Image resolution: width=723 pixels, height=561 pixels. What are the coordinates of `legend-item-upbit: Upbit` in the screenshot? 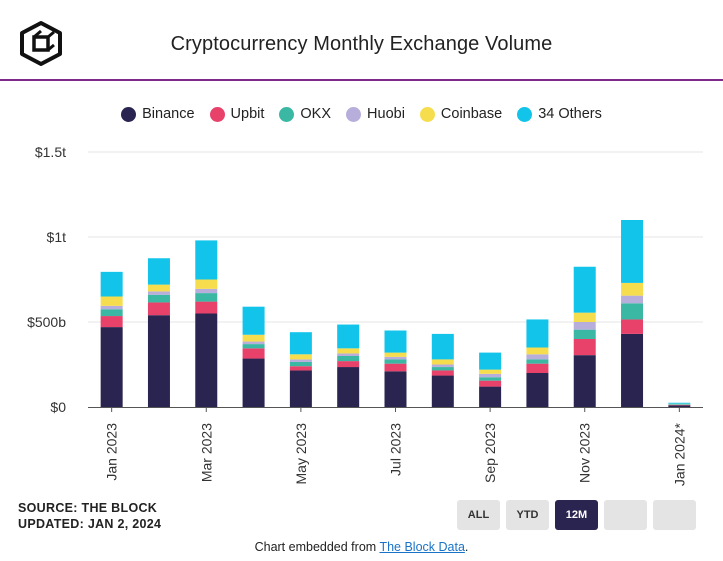 It's located at (236, 114).